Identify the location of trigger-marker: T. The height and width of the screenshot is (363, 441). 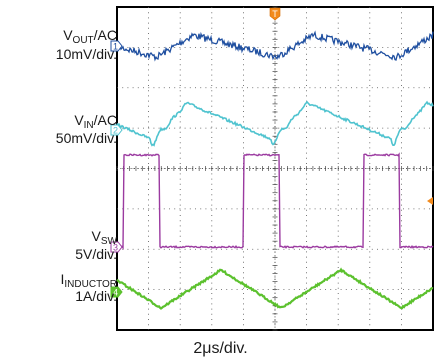
(275, 14).